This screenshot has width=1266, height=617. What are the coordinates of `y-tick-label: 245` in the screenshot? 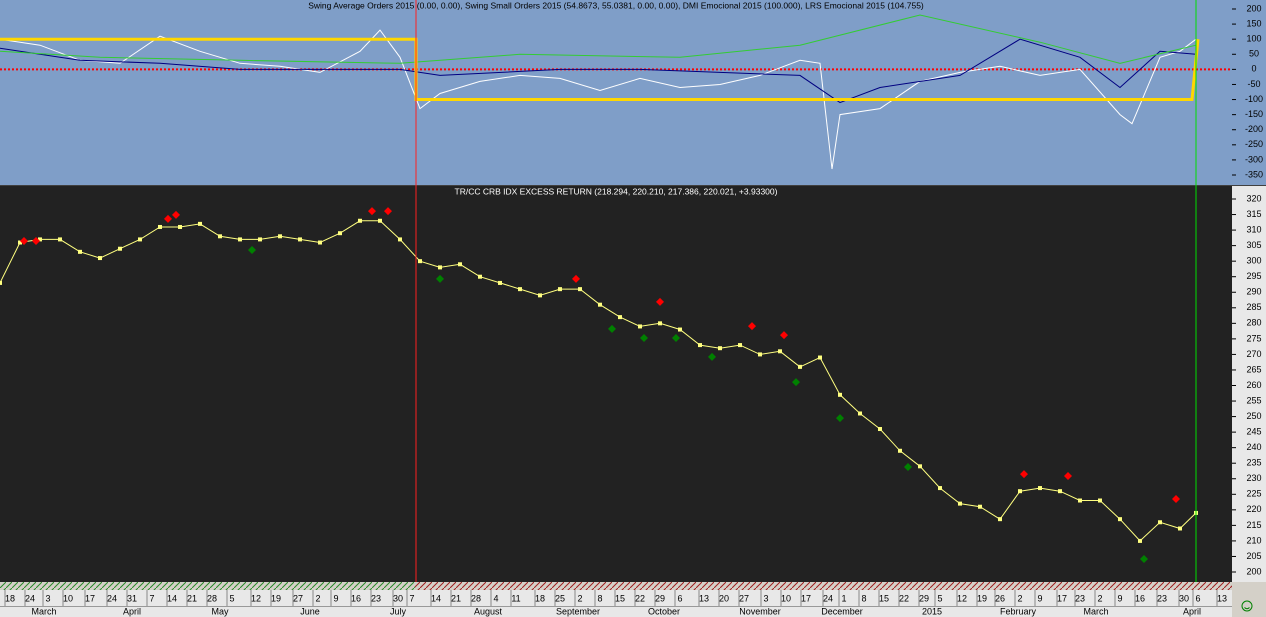 It's located at (1253, 432).